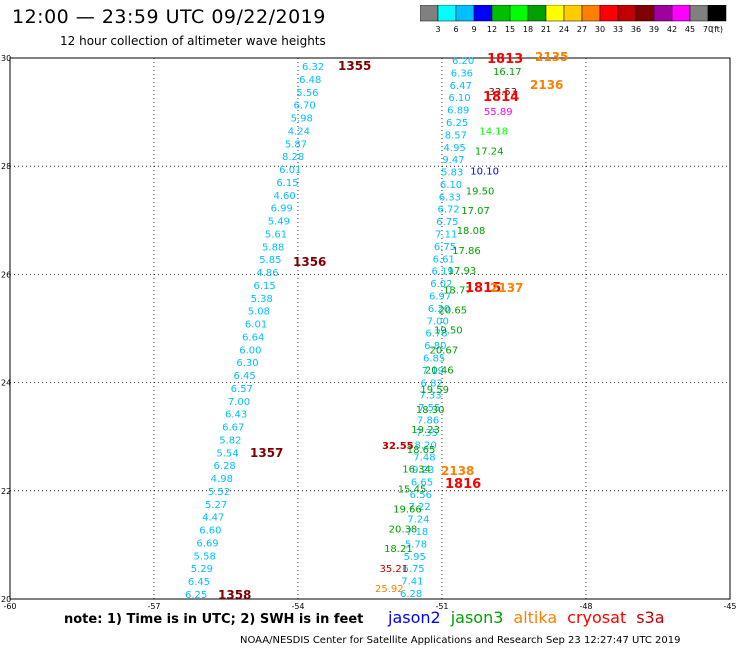 Image resolution: width=740 pixels, height=650 pixels. Describe the element at coordinates (461, 86) in the screenshot. I see `swh-value-mid-track: 6.47` at that location.